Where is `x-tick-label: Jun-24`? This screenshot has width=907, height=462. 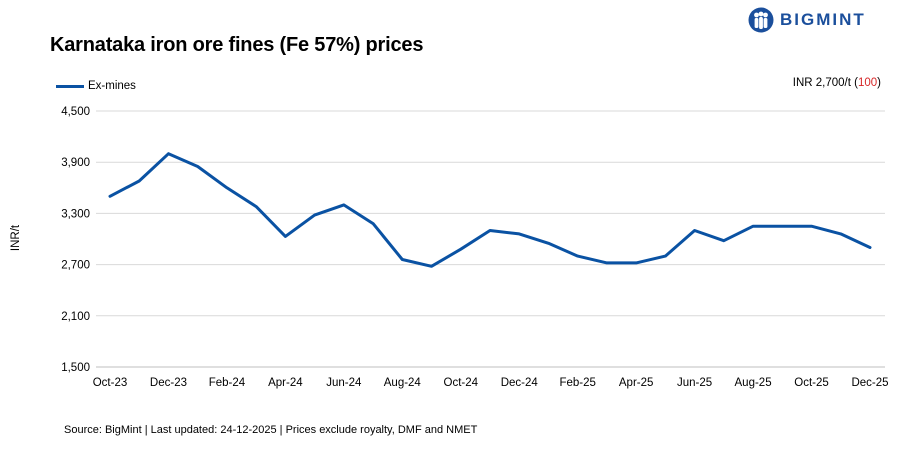 x-tick-label: Jun-24 is located at coordinates (344, 383).